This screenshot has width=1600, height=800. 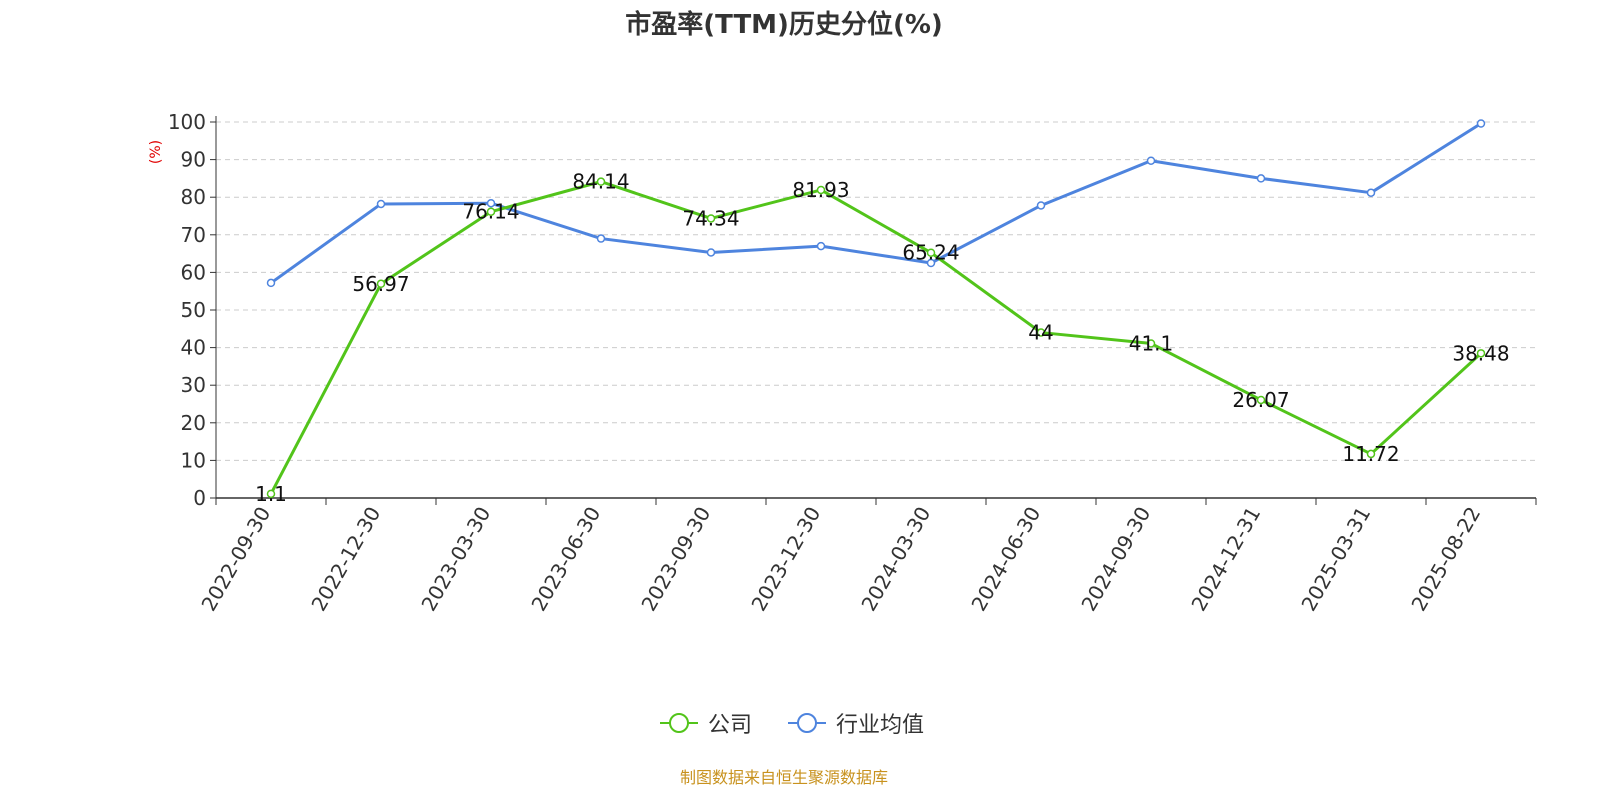 I want to click on data-label: 56.97, so click(x=380, y=284).